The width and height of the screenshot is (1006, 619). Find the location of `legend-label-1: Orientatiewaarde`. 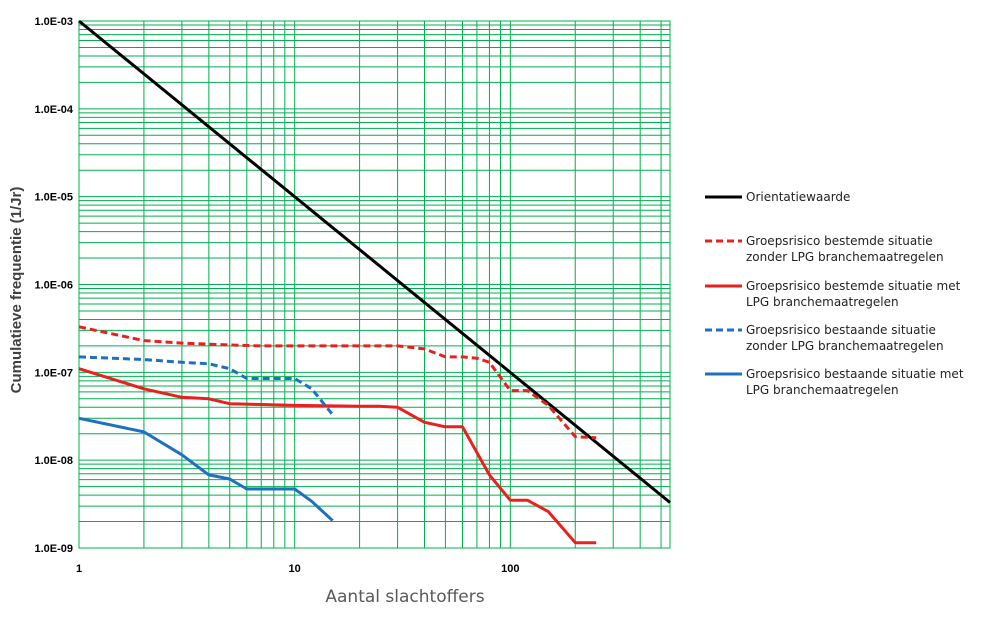

legend-label-1: Orientatiewaarde is located at coordinates (798, 197).